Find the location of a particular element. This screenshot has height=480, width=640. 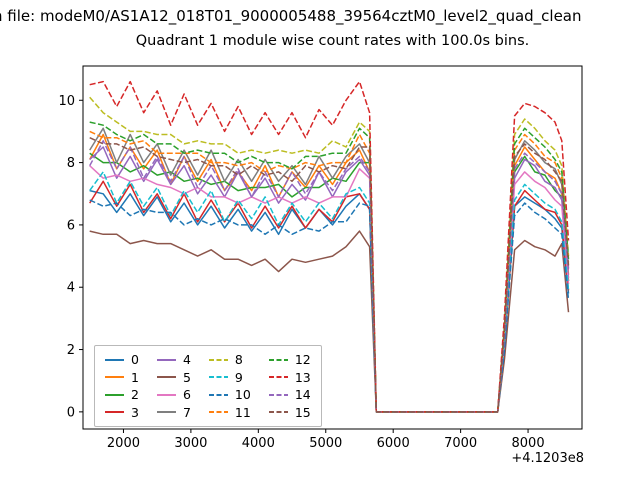

legend-label: 7 is located at coordinates (186, 412).